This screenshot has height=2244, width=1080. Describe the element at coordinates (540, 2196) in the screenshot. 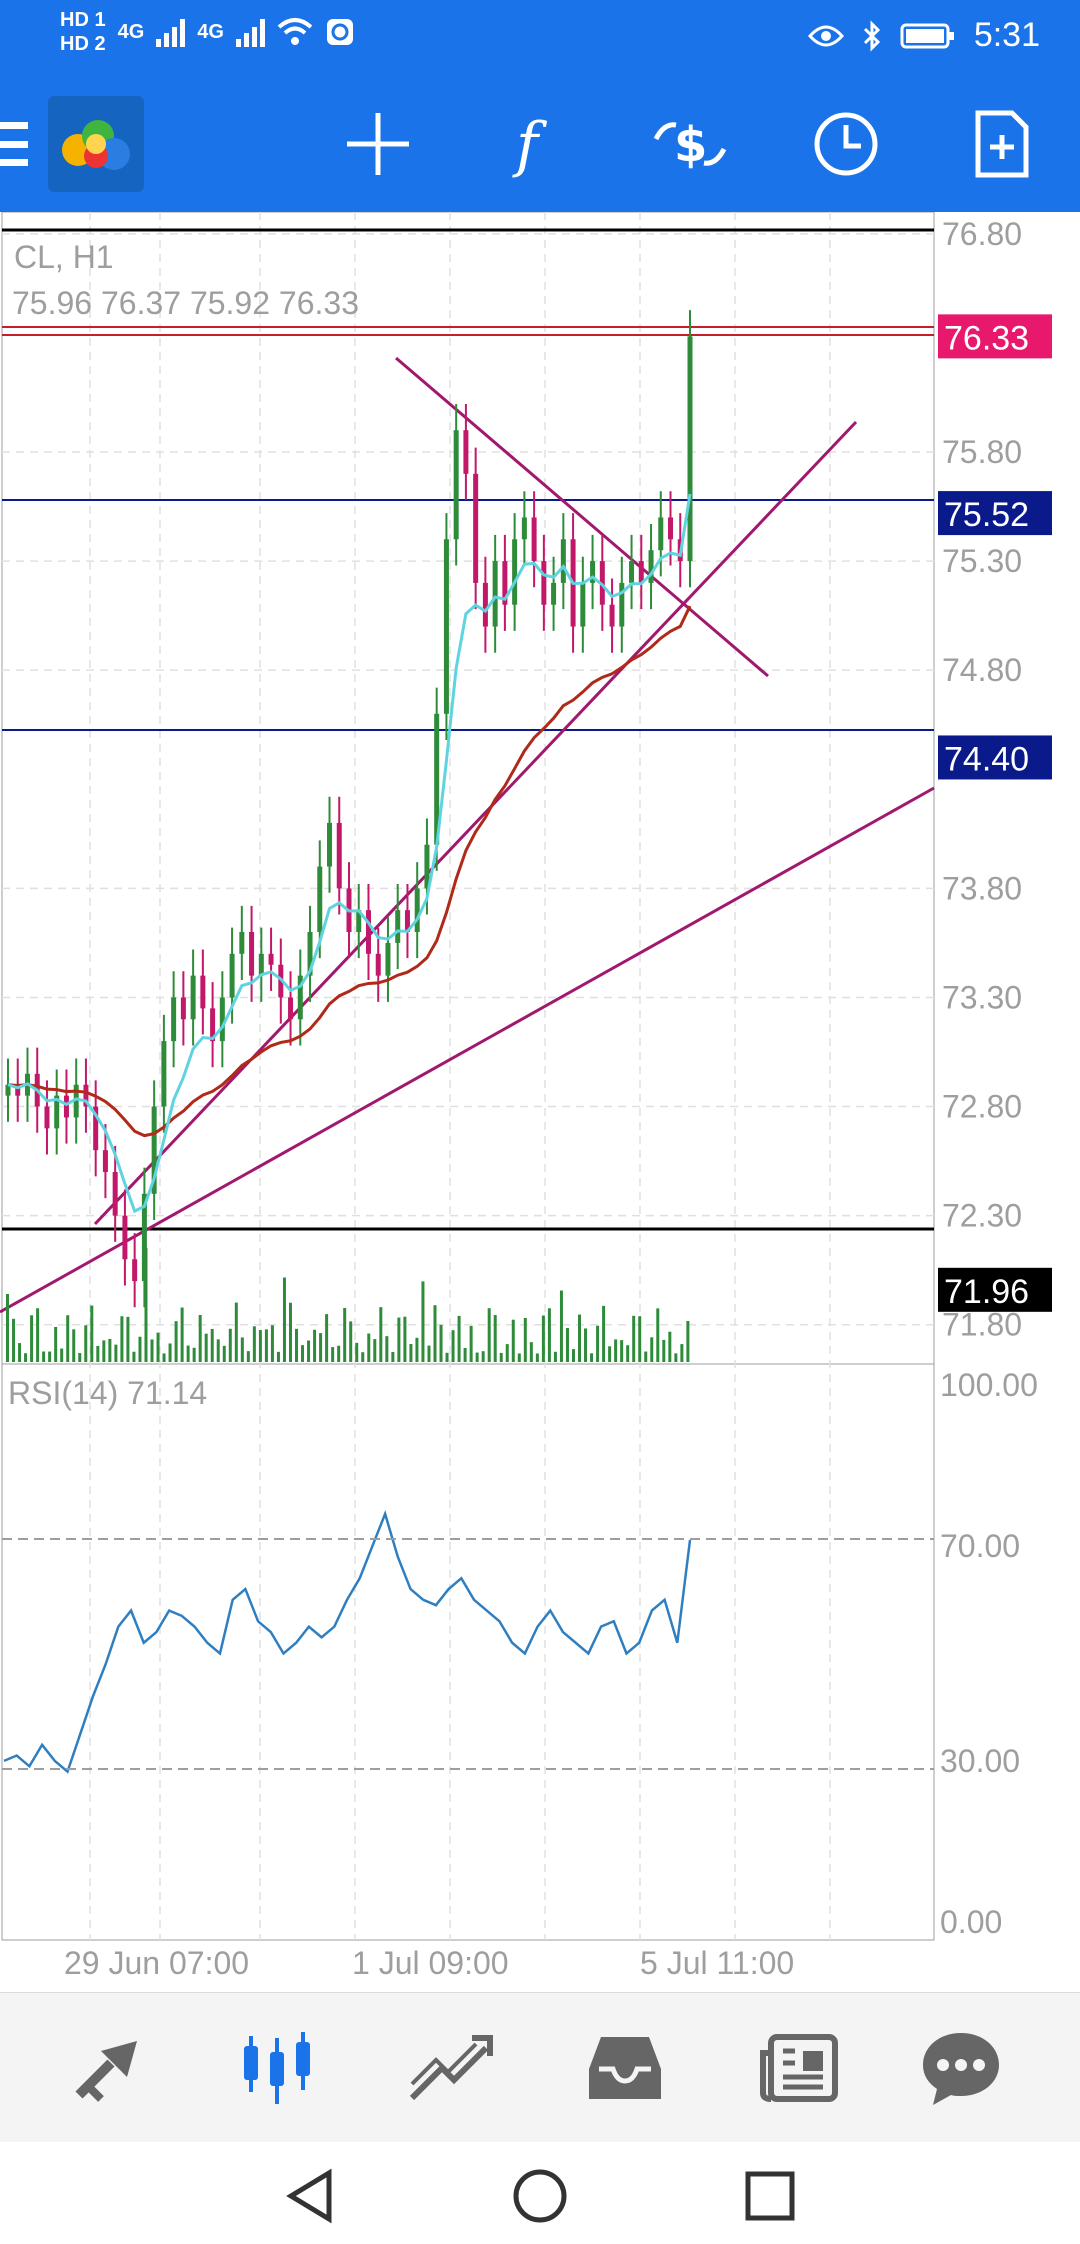

I see `home-icon` at that location.